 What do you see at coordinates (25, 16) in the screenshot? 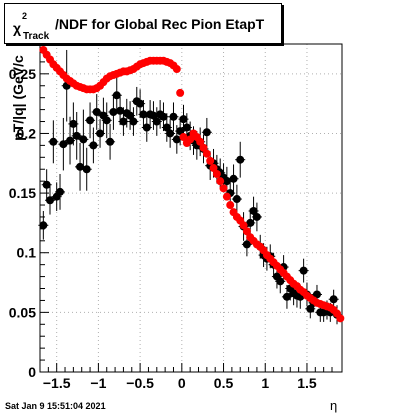
I see `title-superscript: 2` at bounding box center [25, 16].